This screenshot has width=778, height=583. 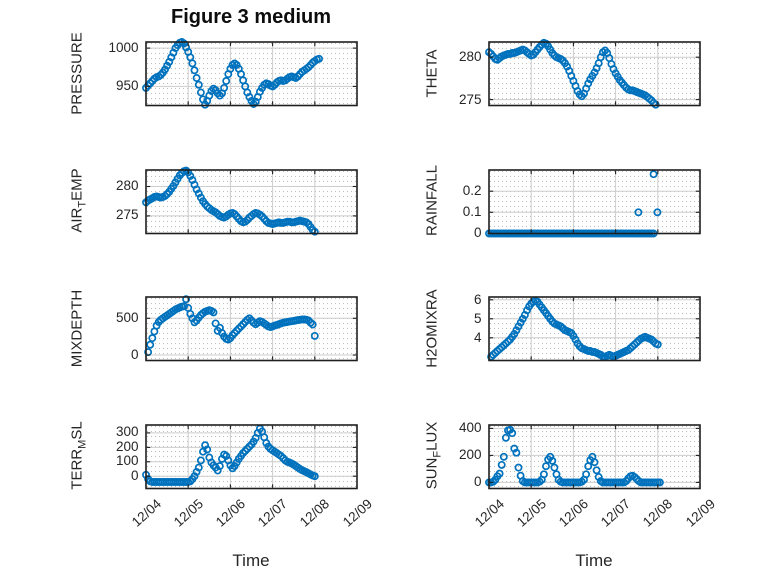 I want to click on plot-area-mixdepth, so click(x=250, y=328).